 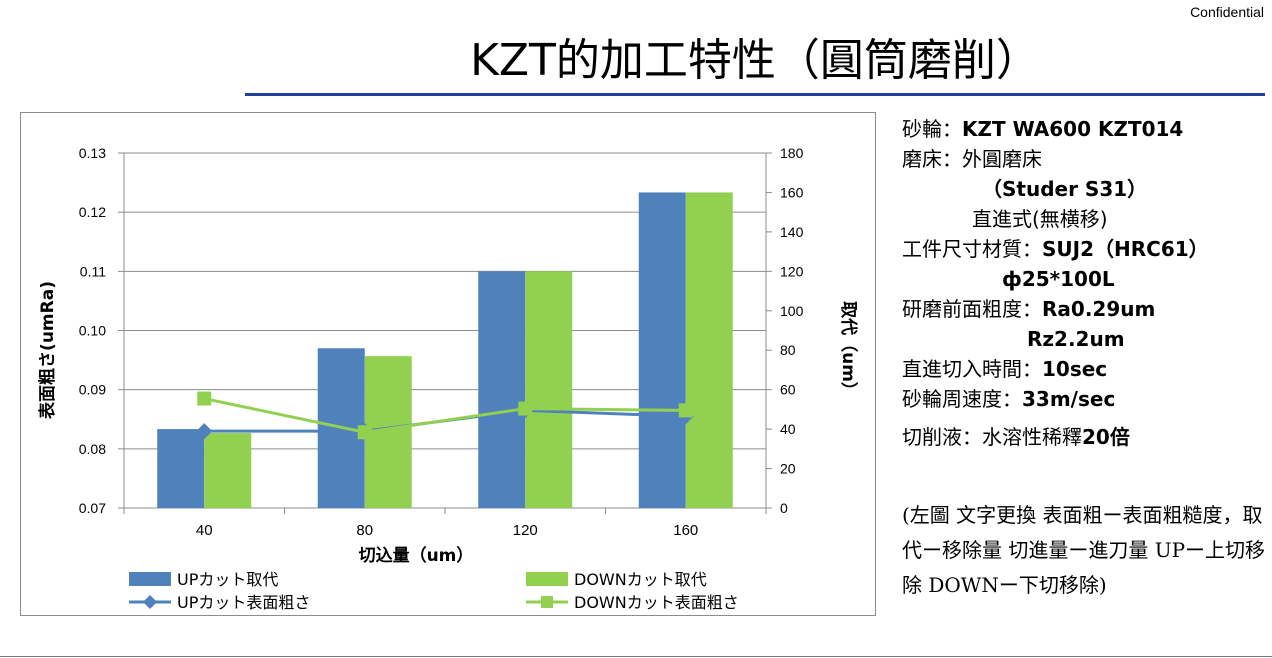 I want to click on confidential-label: Confidential, so click(x=1227, y=12).